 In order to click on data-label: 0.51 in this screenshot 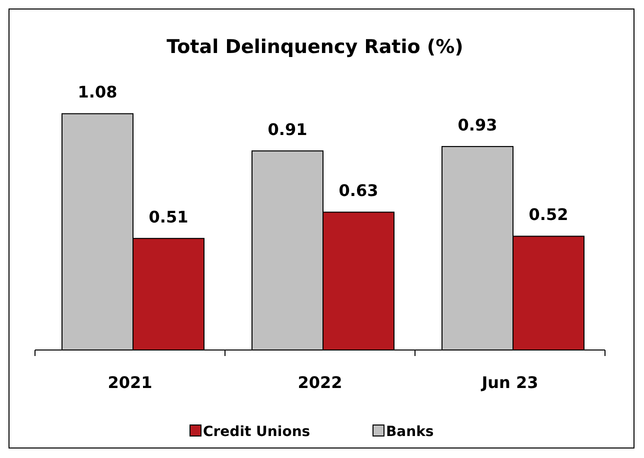, I will do `click(168, 216)`.